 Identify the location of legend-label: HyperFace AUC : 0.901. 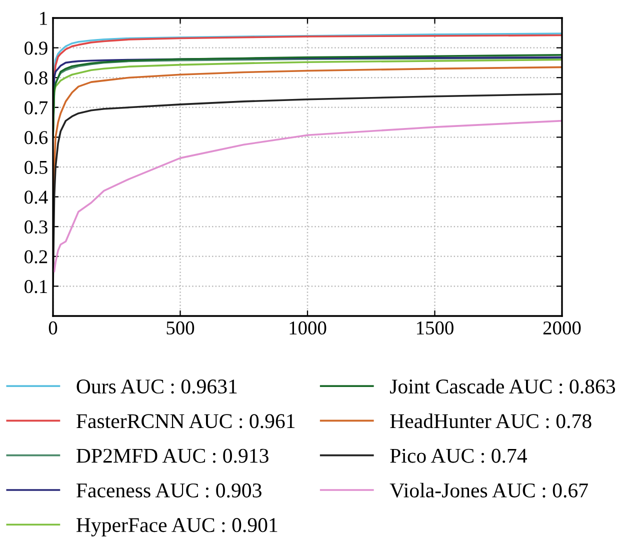
(177, 527).